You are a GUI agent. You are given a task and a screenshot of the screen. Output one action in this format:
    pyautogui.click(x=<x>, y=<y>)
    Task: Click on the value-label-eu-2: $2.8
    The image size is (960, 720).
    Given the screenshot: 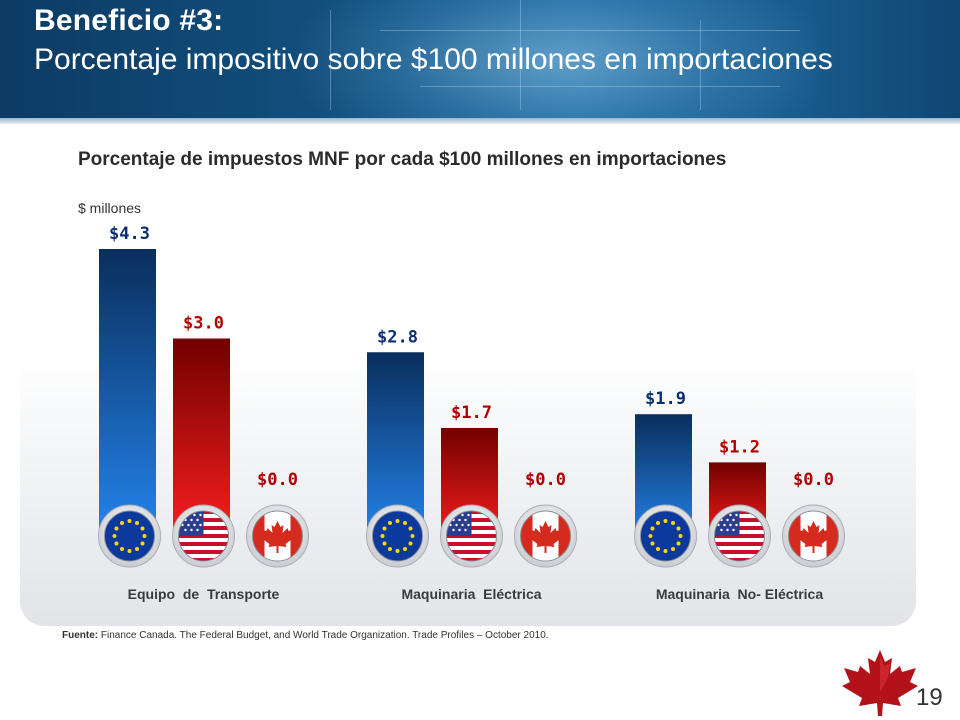 What is the action you would take?
    pyautogui.click(x=397, y=337)
    